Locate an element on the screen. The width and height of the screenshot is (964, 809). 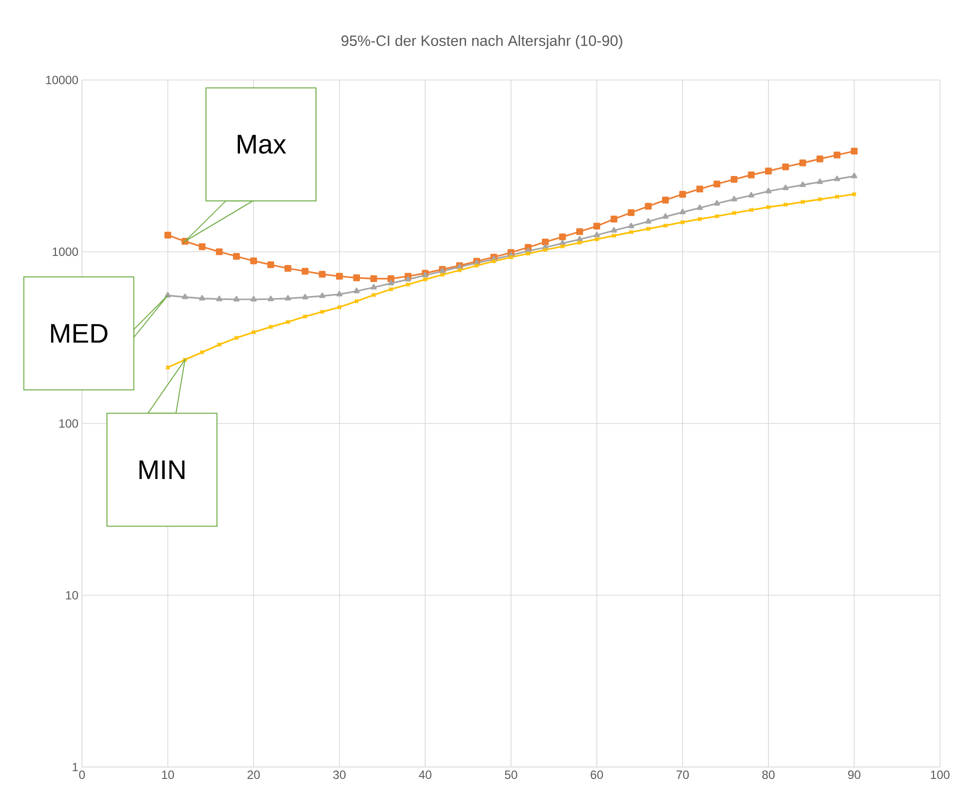
x-tick-label: 100 is located at coordinates (940, 774).